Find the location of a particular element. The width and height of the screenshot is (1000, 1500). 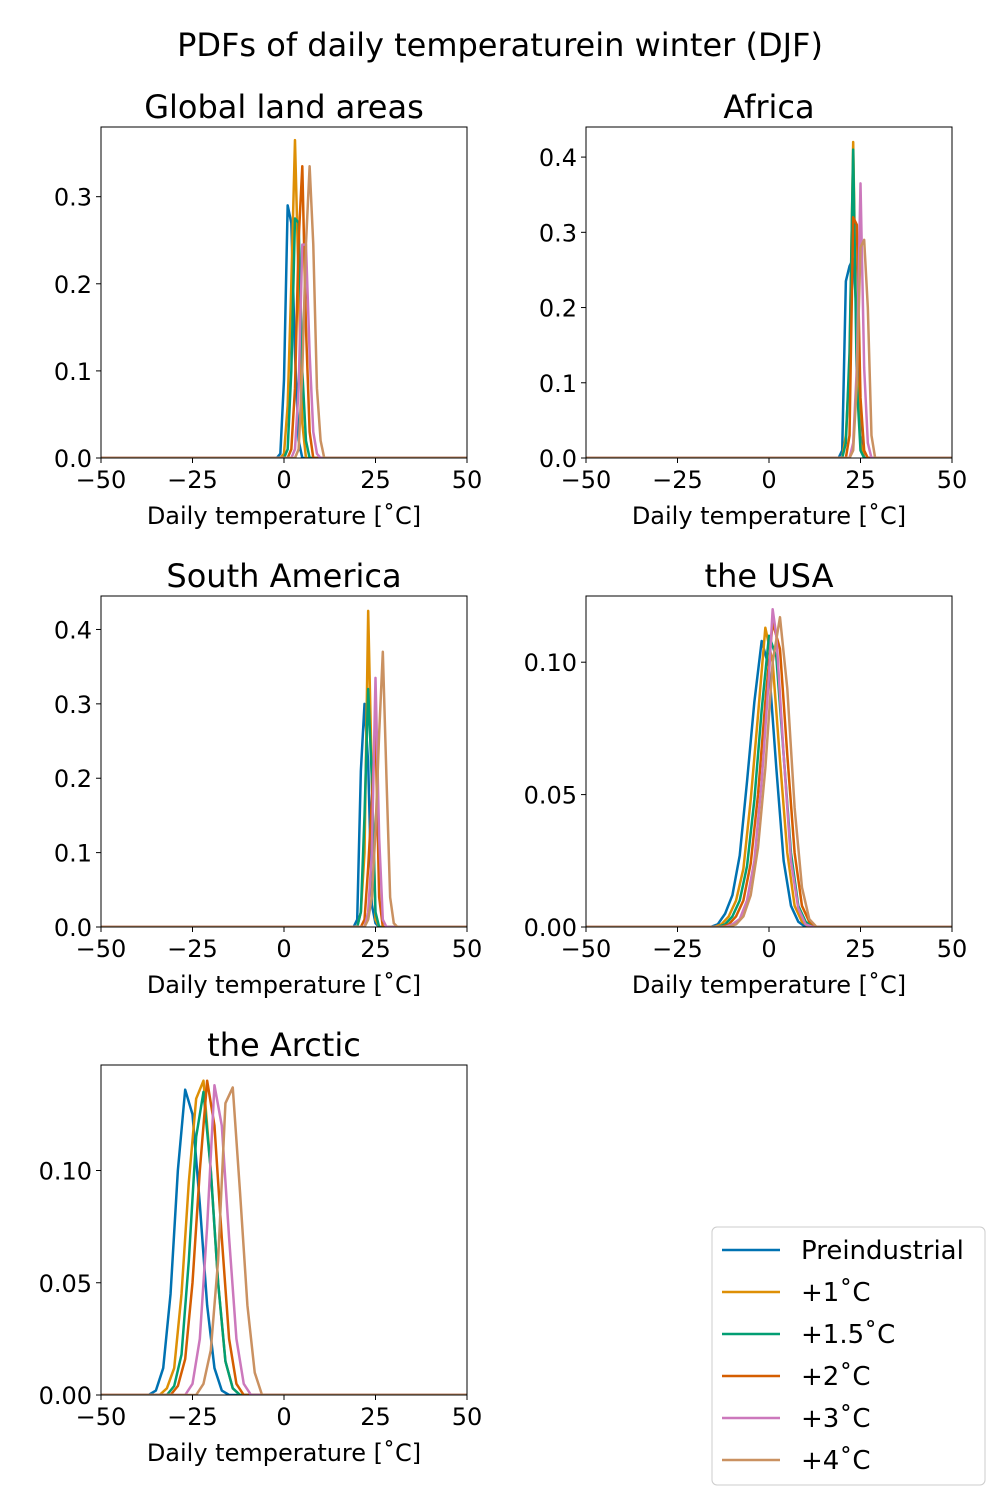

legend-label: Preindustrial is located at coordinates (882, 1251).